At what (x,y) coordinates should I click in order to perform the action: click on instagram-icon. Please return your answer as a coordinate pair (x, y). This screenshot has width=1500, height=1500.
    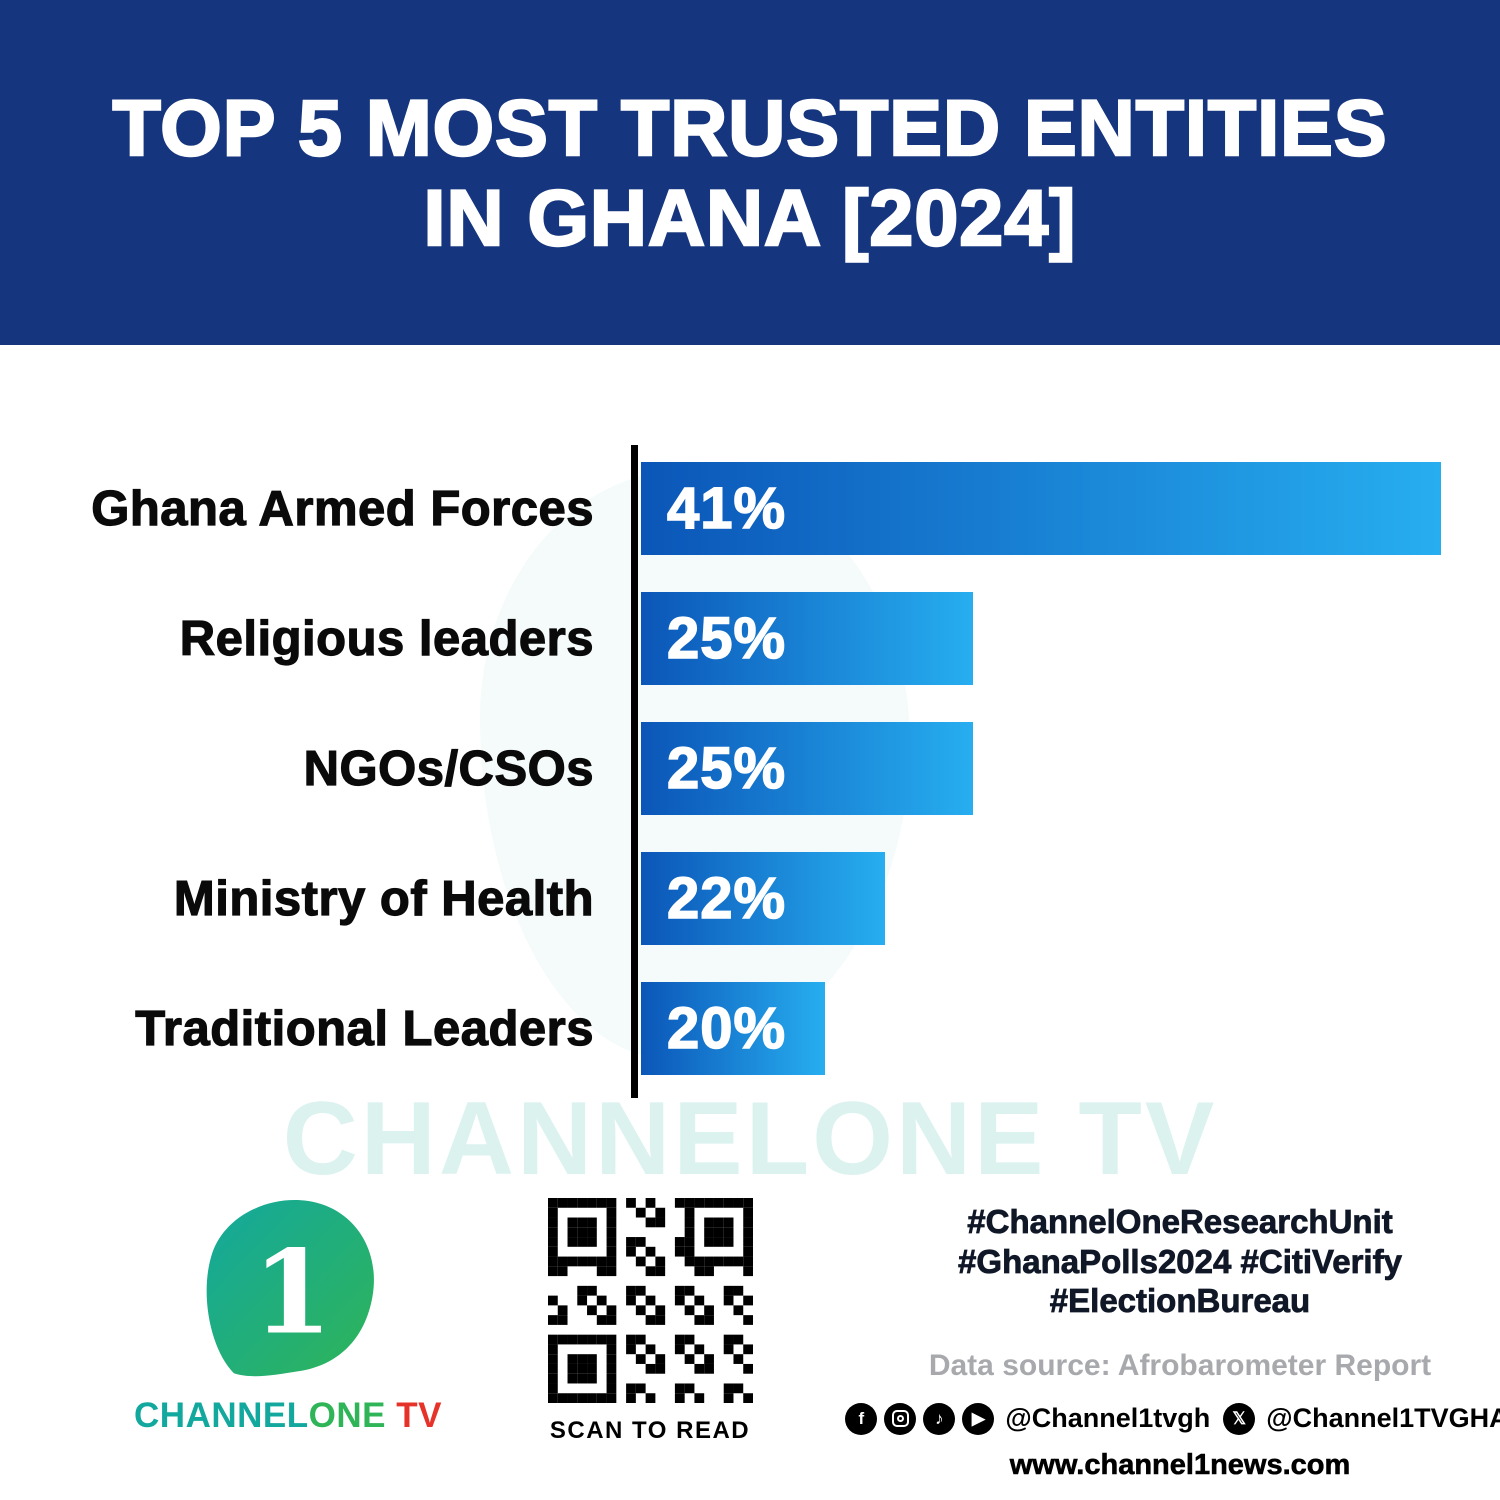
    Looking at the image, I should click on (900, 1418).